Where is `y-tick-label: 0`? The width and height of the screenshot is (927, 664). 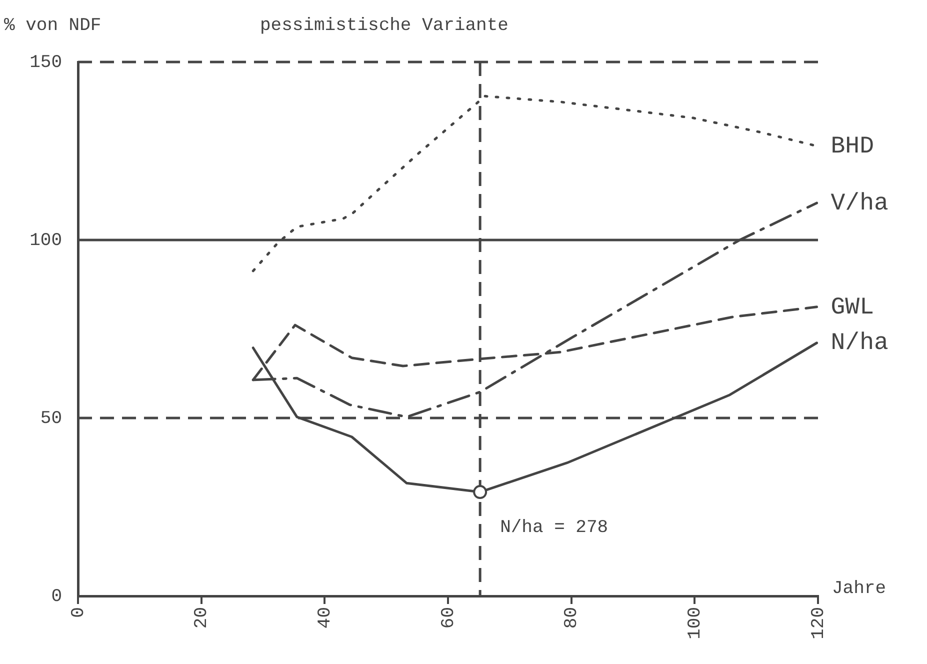 y-tick-label: 0 is located at coordinates (56, 596).